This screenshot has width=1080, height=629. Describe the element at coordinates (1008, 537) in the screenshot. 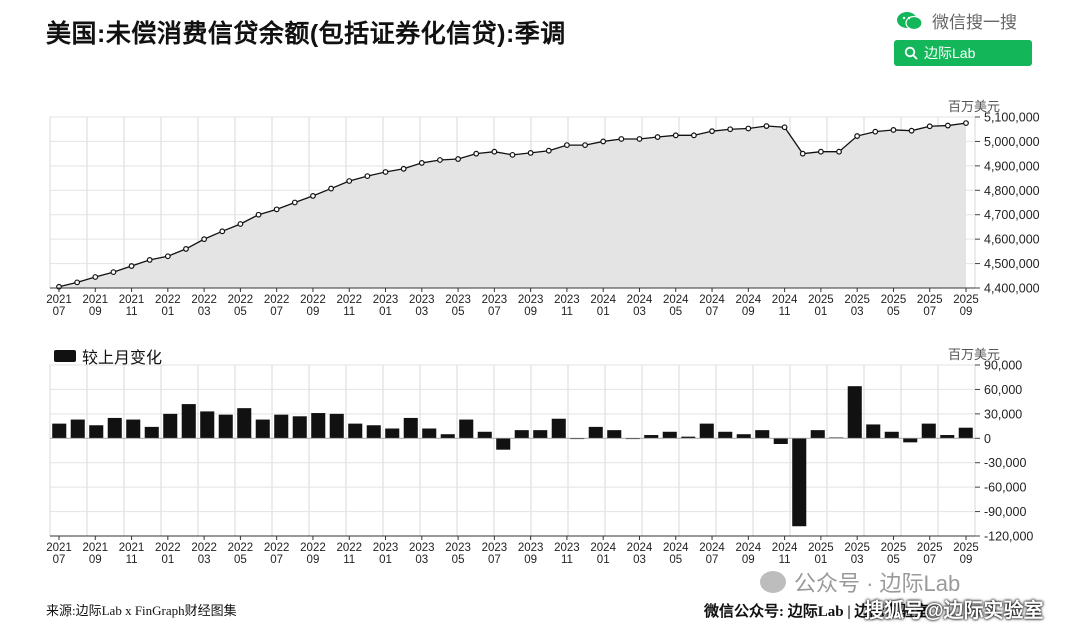

I see `bottom-ytick-label: -120,000` at that location.